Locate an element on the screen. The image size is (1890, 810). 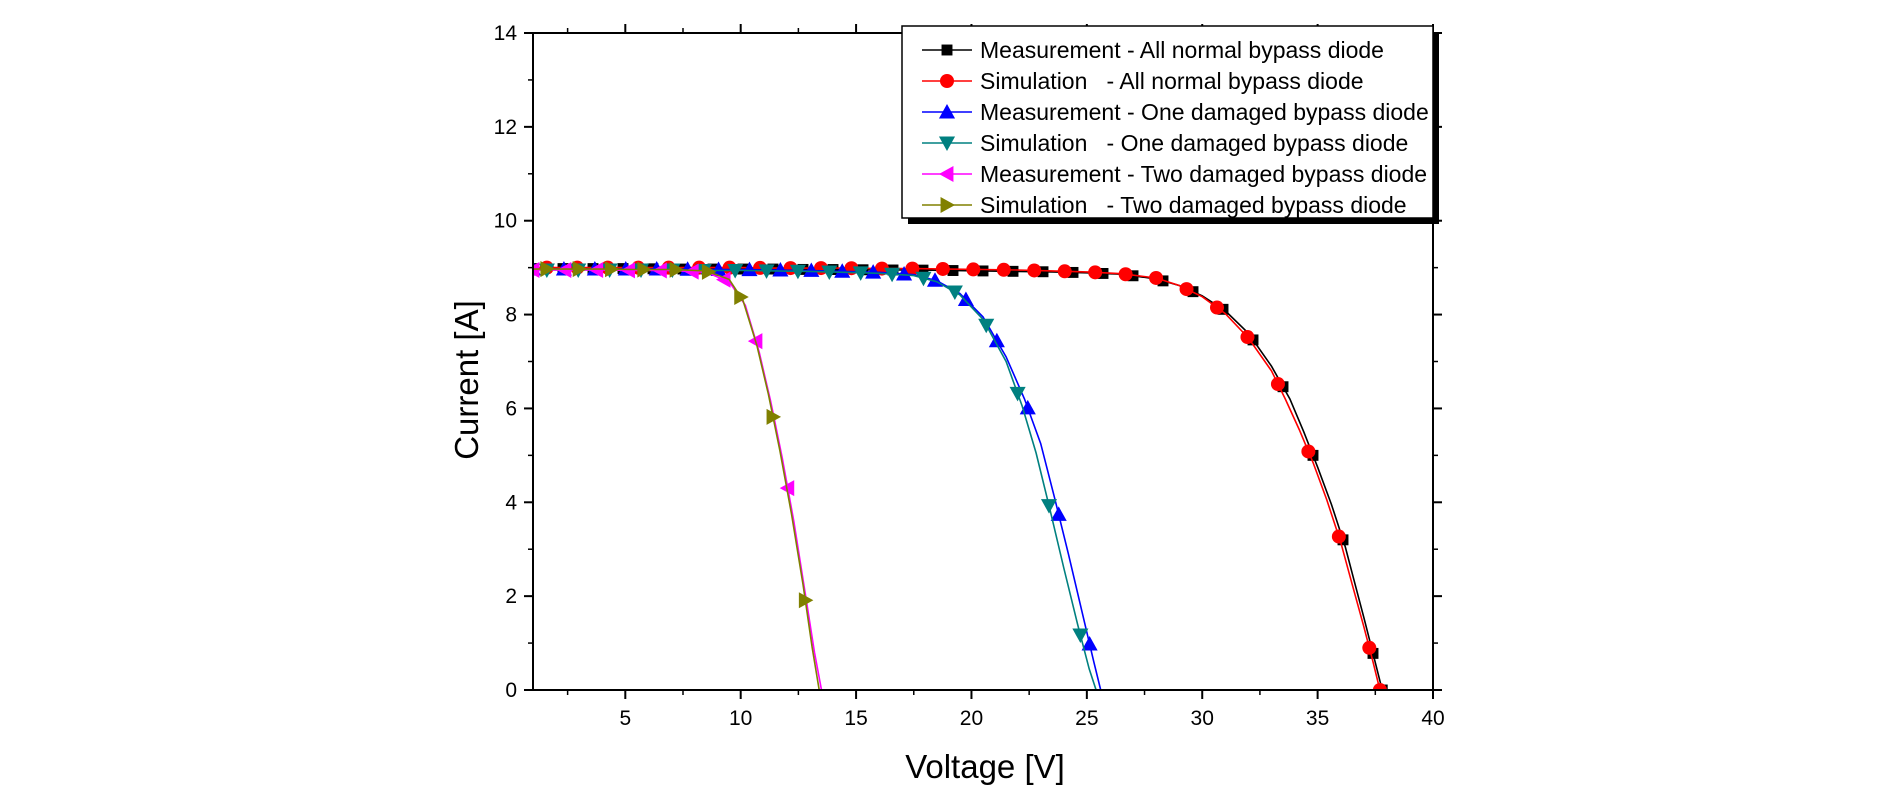
x-tick-label: 15 is located at coordinates (855, 718).